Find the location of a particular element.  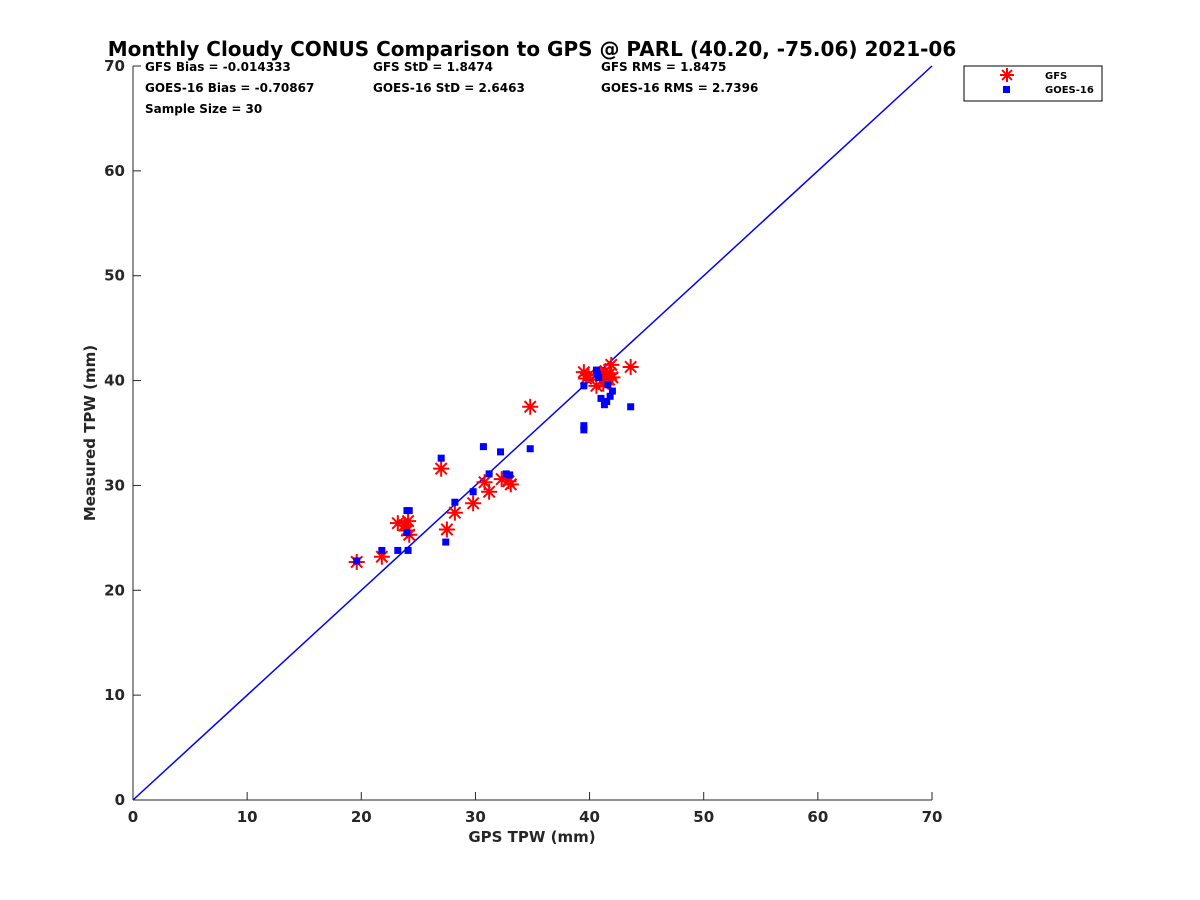

x-tick-label: 0 is located at coordinates (133, 817).